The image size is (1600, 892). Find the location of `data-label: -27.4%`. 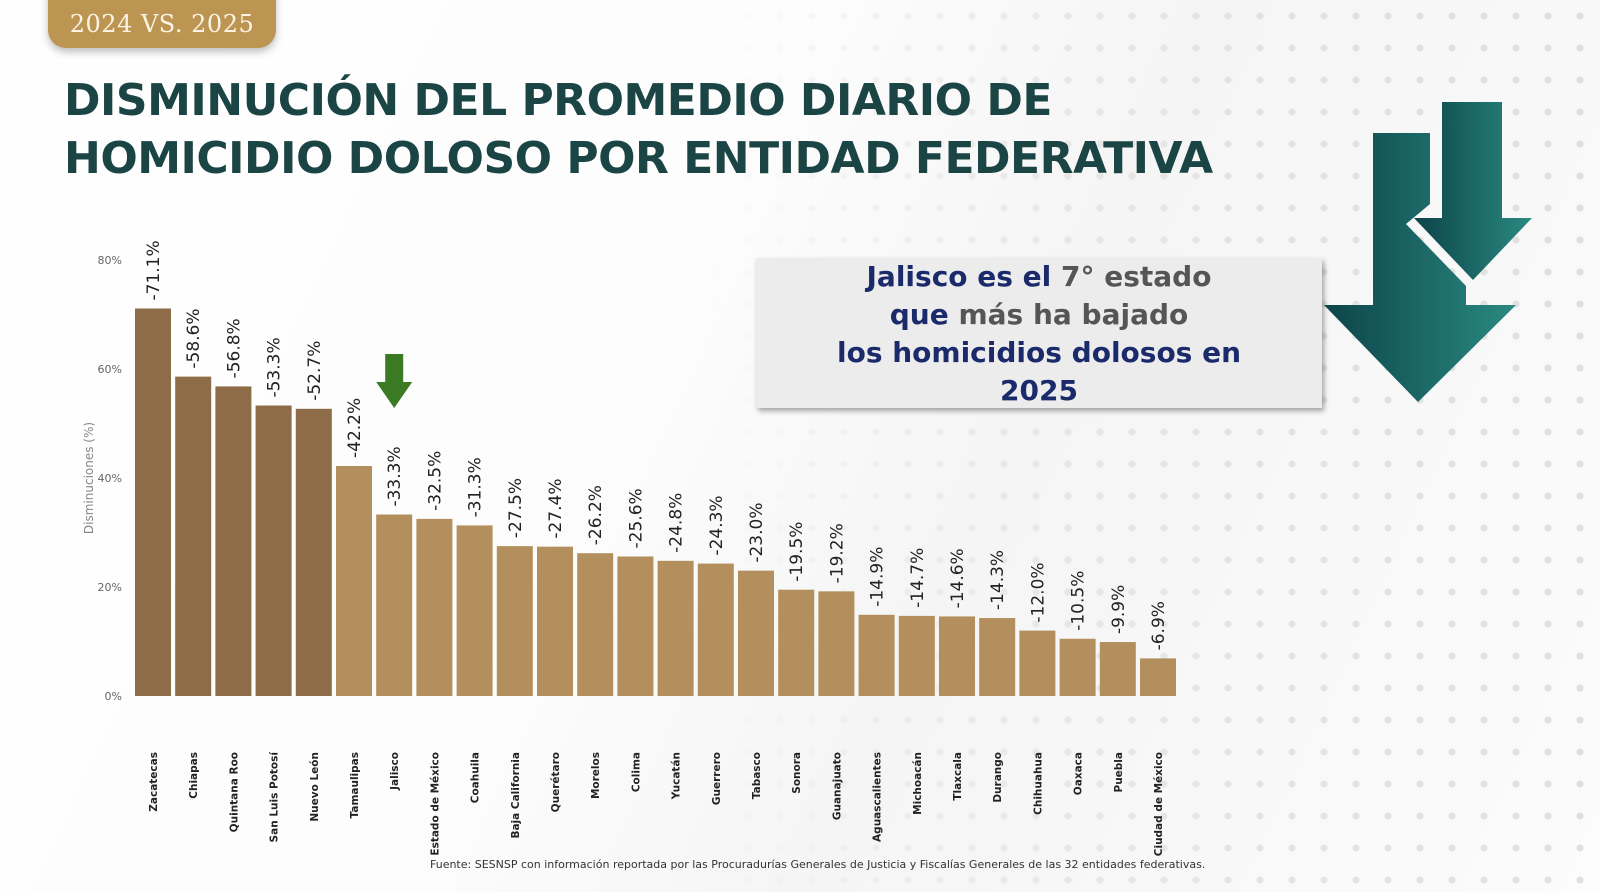

data-label: -27.4% is located at coordinates (556, 509).